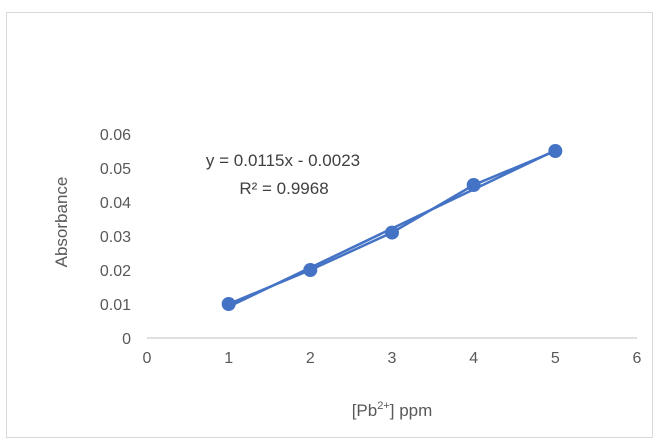 The height and width of the screenshot is (446, 660). Describe the element at coordinates (115, 237) in the screenshot. I see `y-tick-label: 0.03` at that location.